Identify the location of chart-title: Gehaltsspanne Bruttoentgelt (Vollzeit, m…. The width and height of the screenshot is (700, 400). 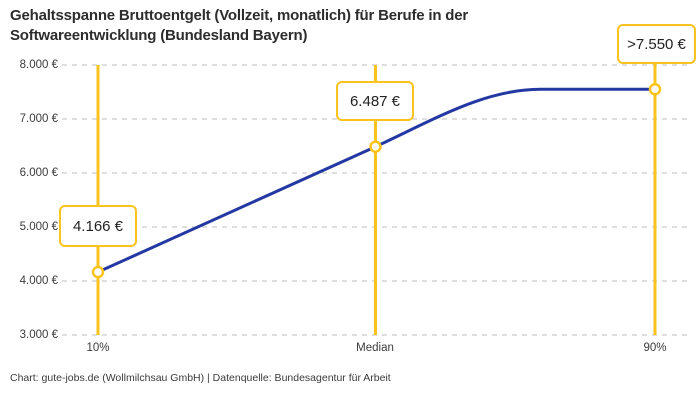
(239, 25).